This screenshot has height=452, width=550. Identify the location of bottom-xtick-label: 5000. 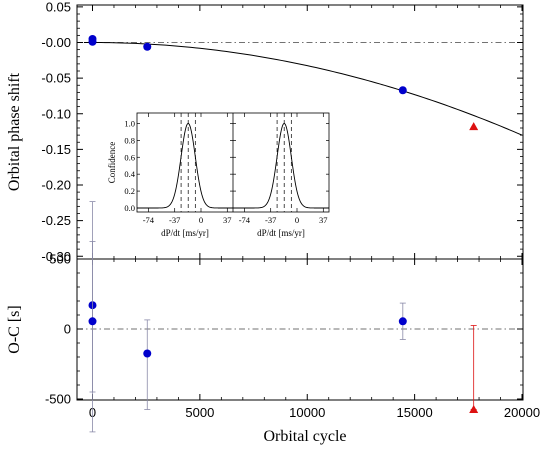
(199, 412).